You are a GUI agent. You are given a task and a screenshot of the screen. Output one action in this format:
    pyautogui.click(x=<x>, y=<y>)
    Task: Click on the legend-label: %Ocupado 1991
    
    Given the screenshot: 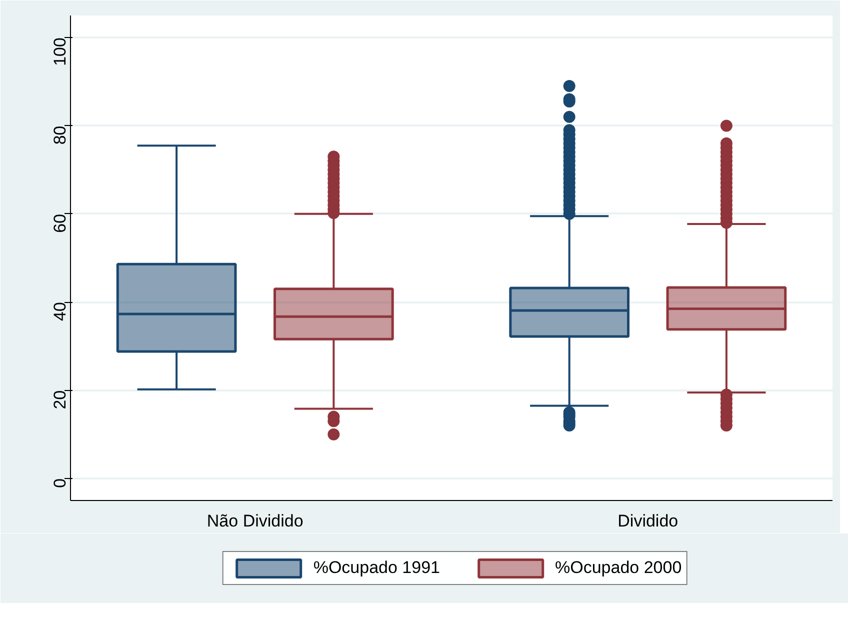 What is the action you would take?
    pyautogui.click(x=376, y=568)
    